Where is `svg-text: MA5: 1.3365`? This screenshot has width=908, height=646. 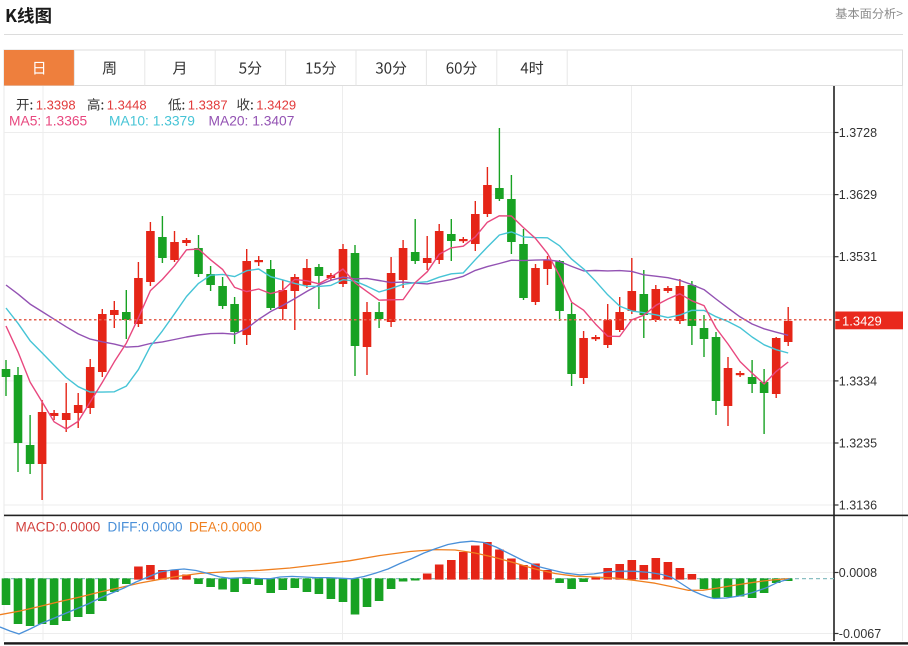
svg-text: MA5: 1.3365 is located at coordinates (48, 121).